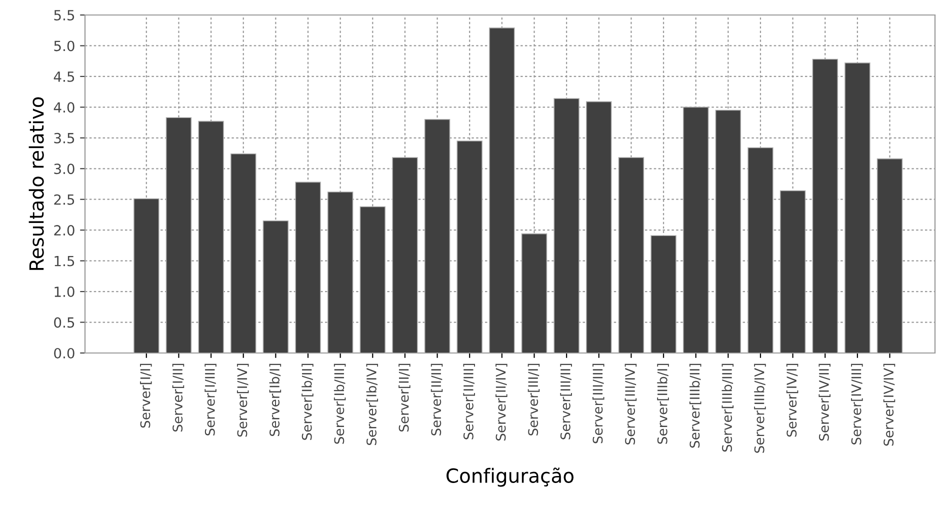 The width and height of the screenshot is (940, 515). Describe the element at coordinates (64, 138) in the screenshot. I see `y-tick-label: 3.5` at that location.